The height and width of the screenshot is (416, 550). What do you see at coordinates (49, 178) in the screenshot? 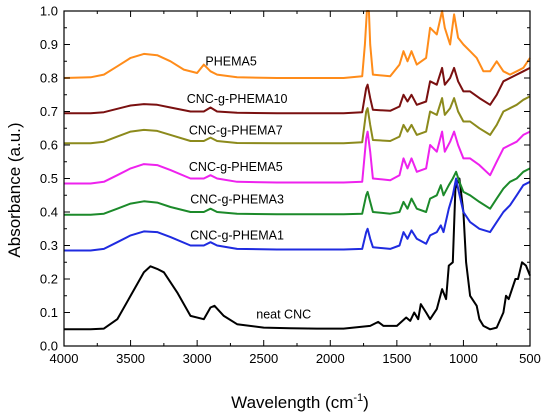
I see `y-tick-label: 0.5` at bounding box center [49, 178].